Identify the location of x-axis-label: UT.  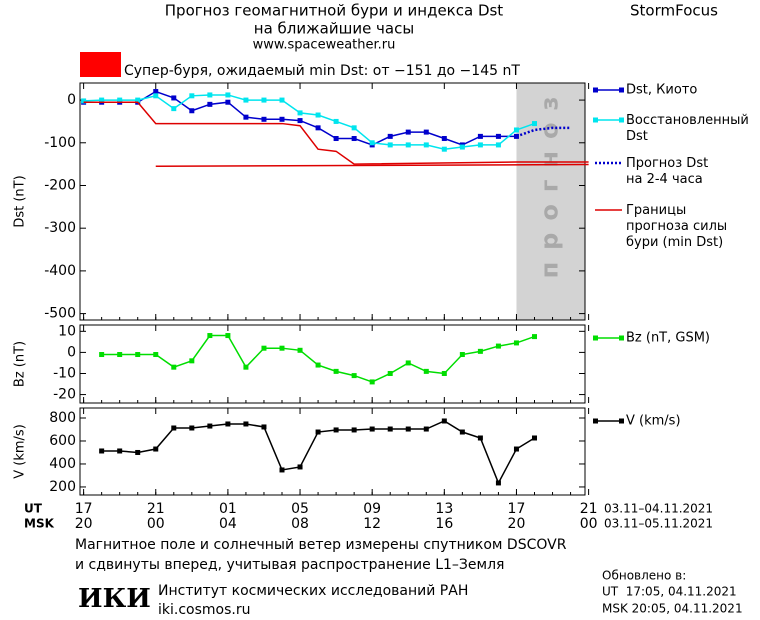
(33, 509).